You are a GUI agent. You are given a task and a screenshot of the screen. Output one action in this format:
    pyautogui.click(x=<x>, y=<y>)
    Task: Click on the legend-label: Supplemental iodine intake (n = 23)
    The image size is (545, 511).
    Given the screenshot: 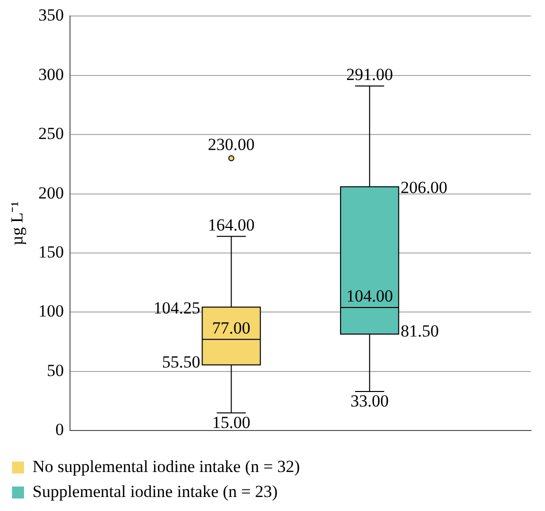 What is the action you would take?
    pyautogui.click(x=155, y=491)
    